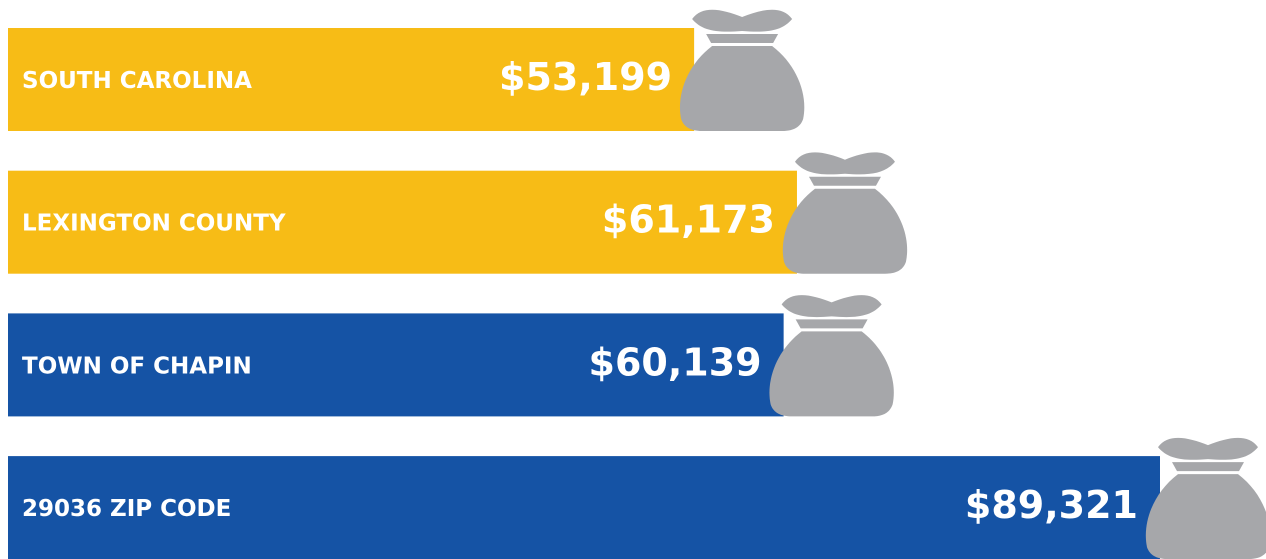 This screenshot has width=1266, height=559. What do you see at coordinates (585, 77) in the screenshot?
I see `value-label: $53,199` at bounding box center [585, 77].